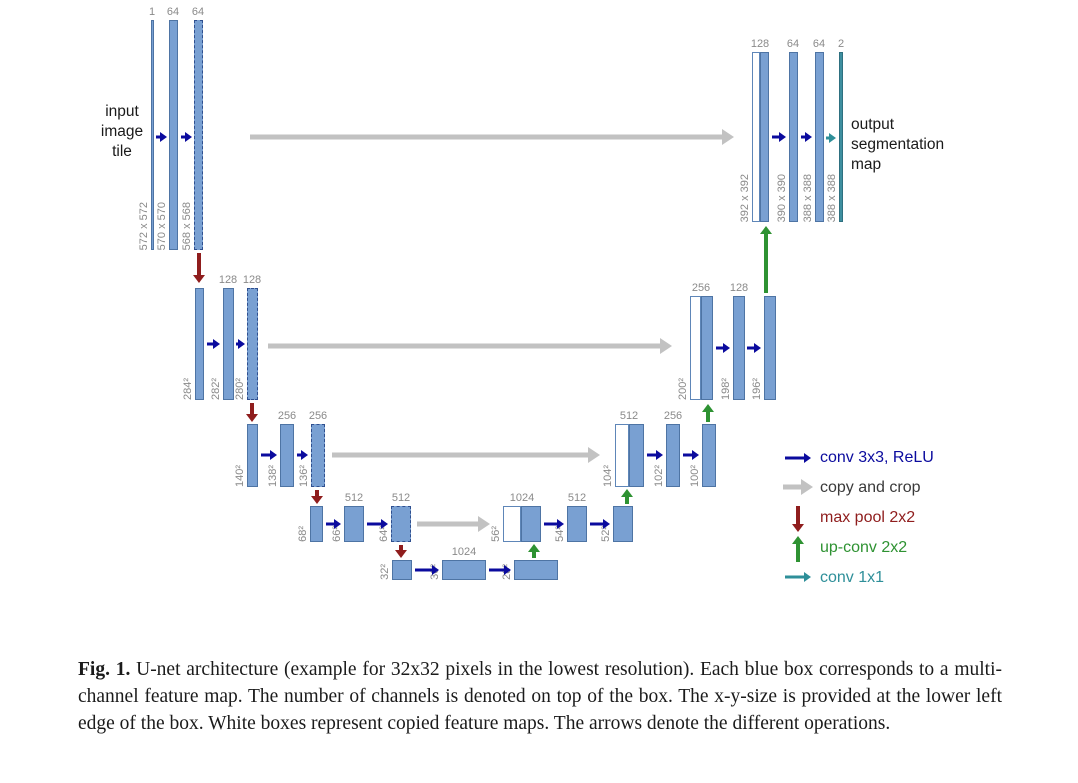 The width and height of the screenshot is (1078, 783). What do you see at coordinates (622, 455) in the screenshot?
I see `copied-featmap-dec-l3` at bounding box center [622, 455].